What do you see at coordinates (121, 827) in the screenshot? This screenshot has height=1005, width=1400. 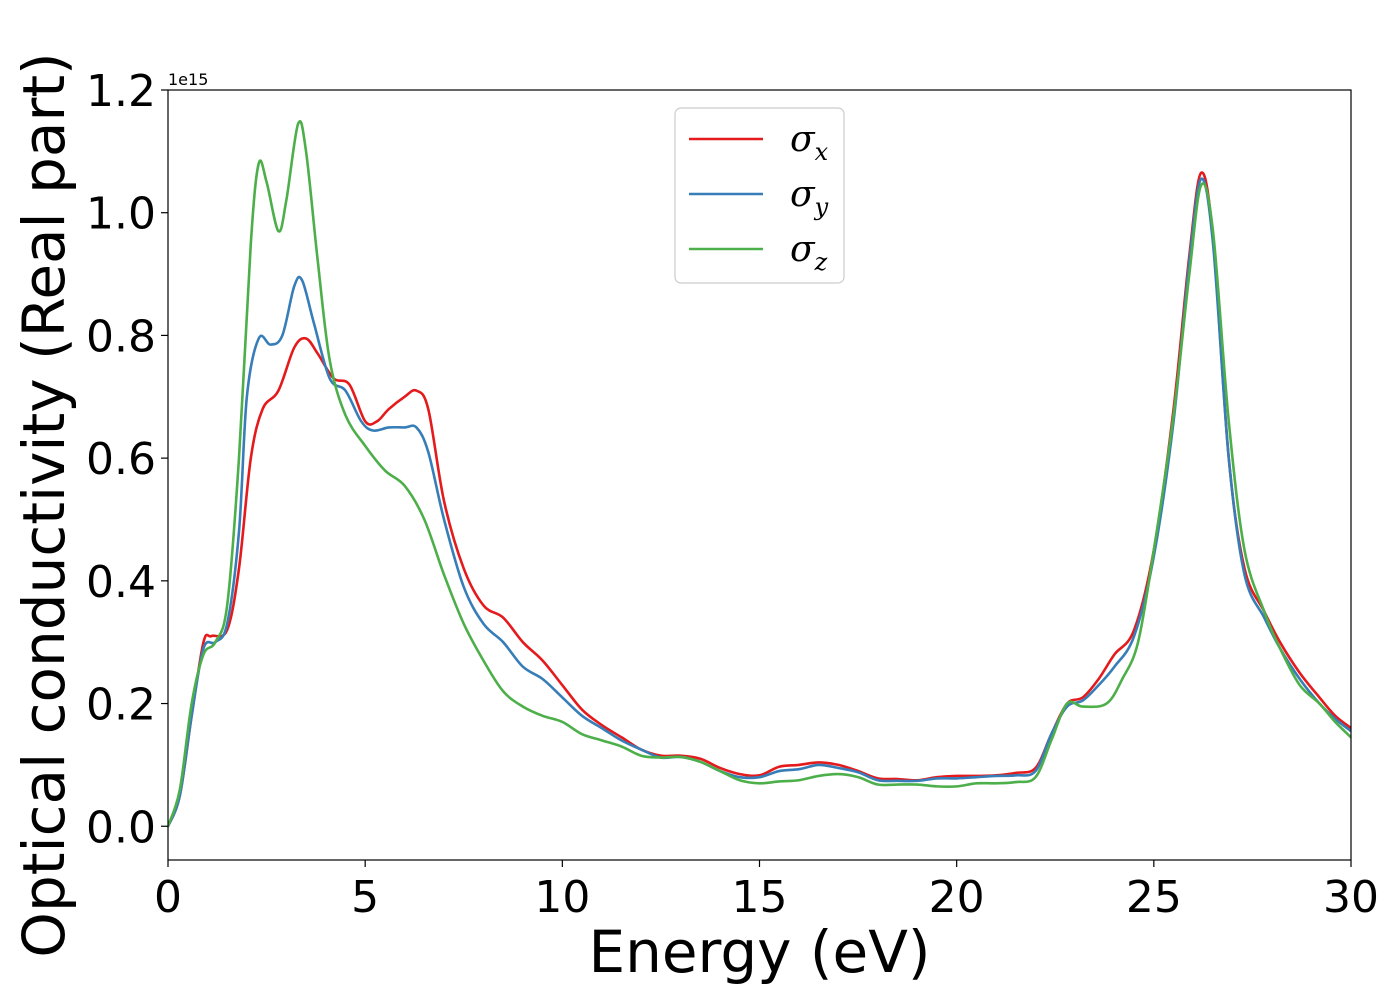 I see `y-tick-label: 0.0` at bounding box center [121, 827].